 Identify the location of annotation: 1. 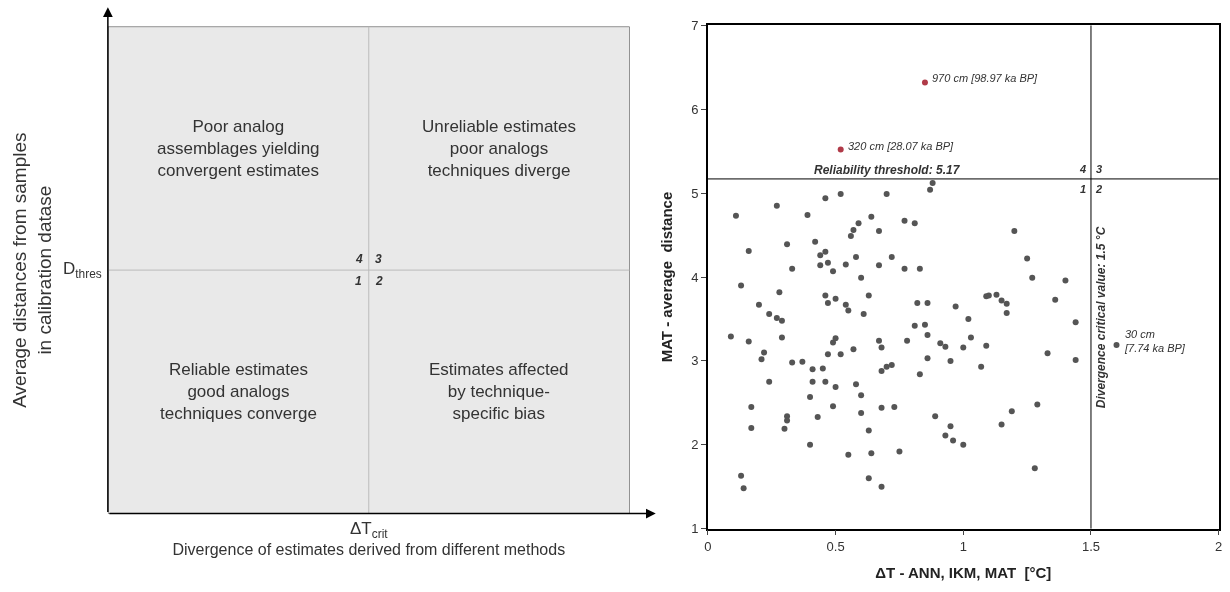
(1083, 189).